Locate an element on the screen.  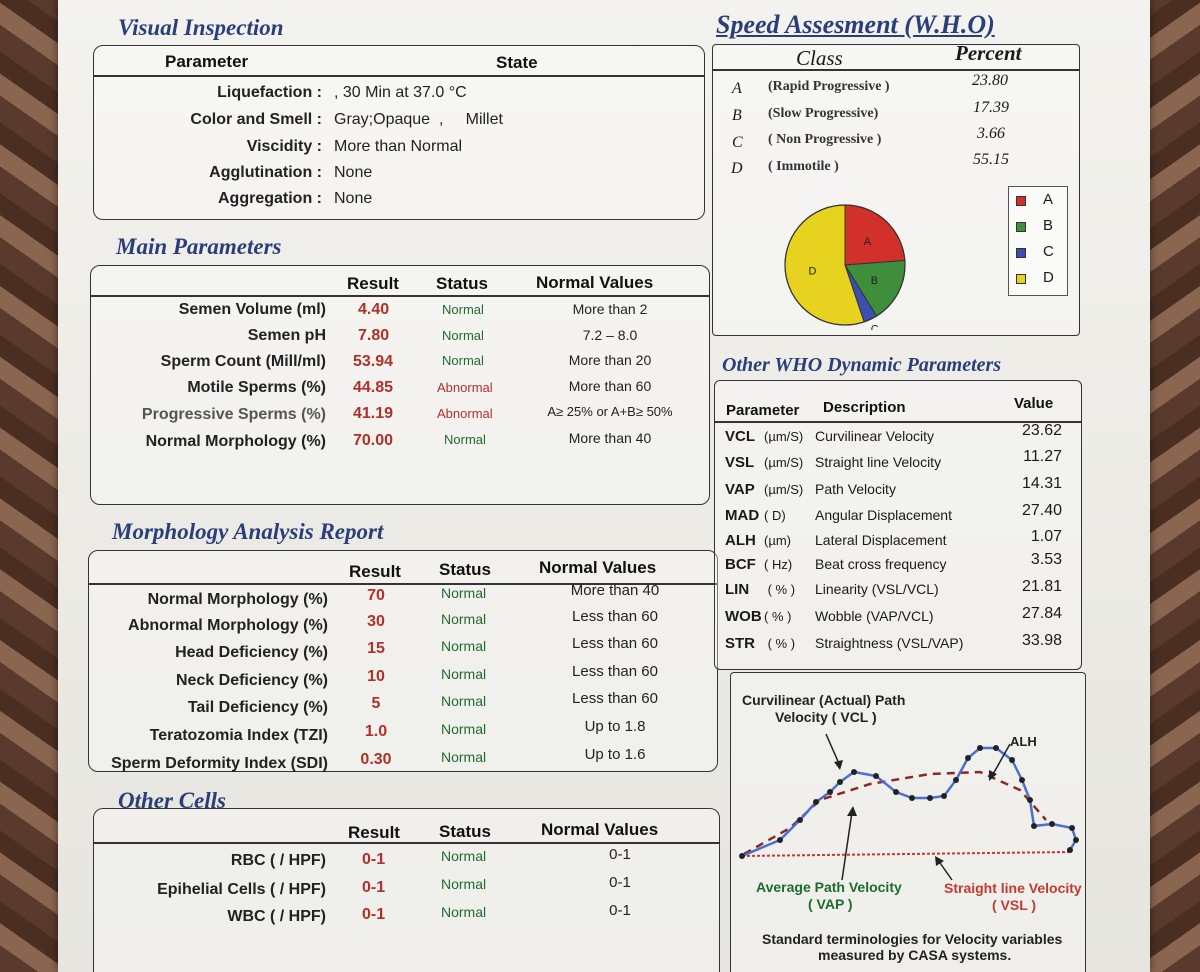
dyn-value-wob: 27.84 is located at coordinates (1041, 613).